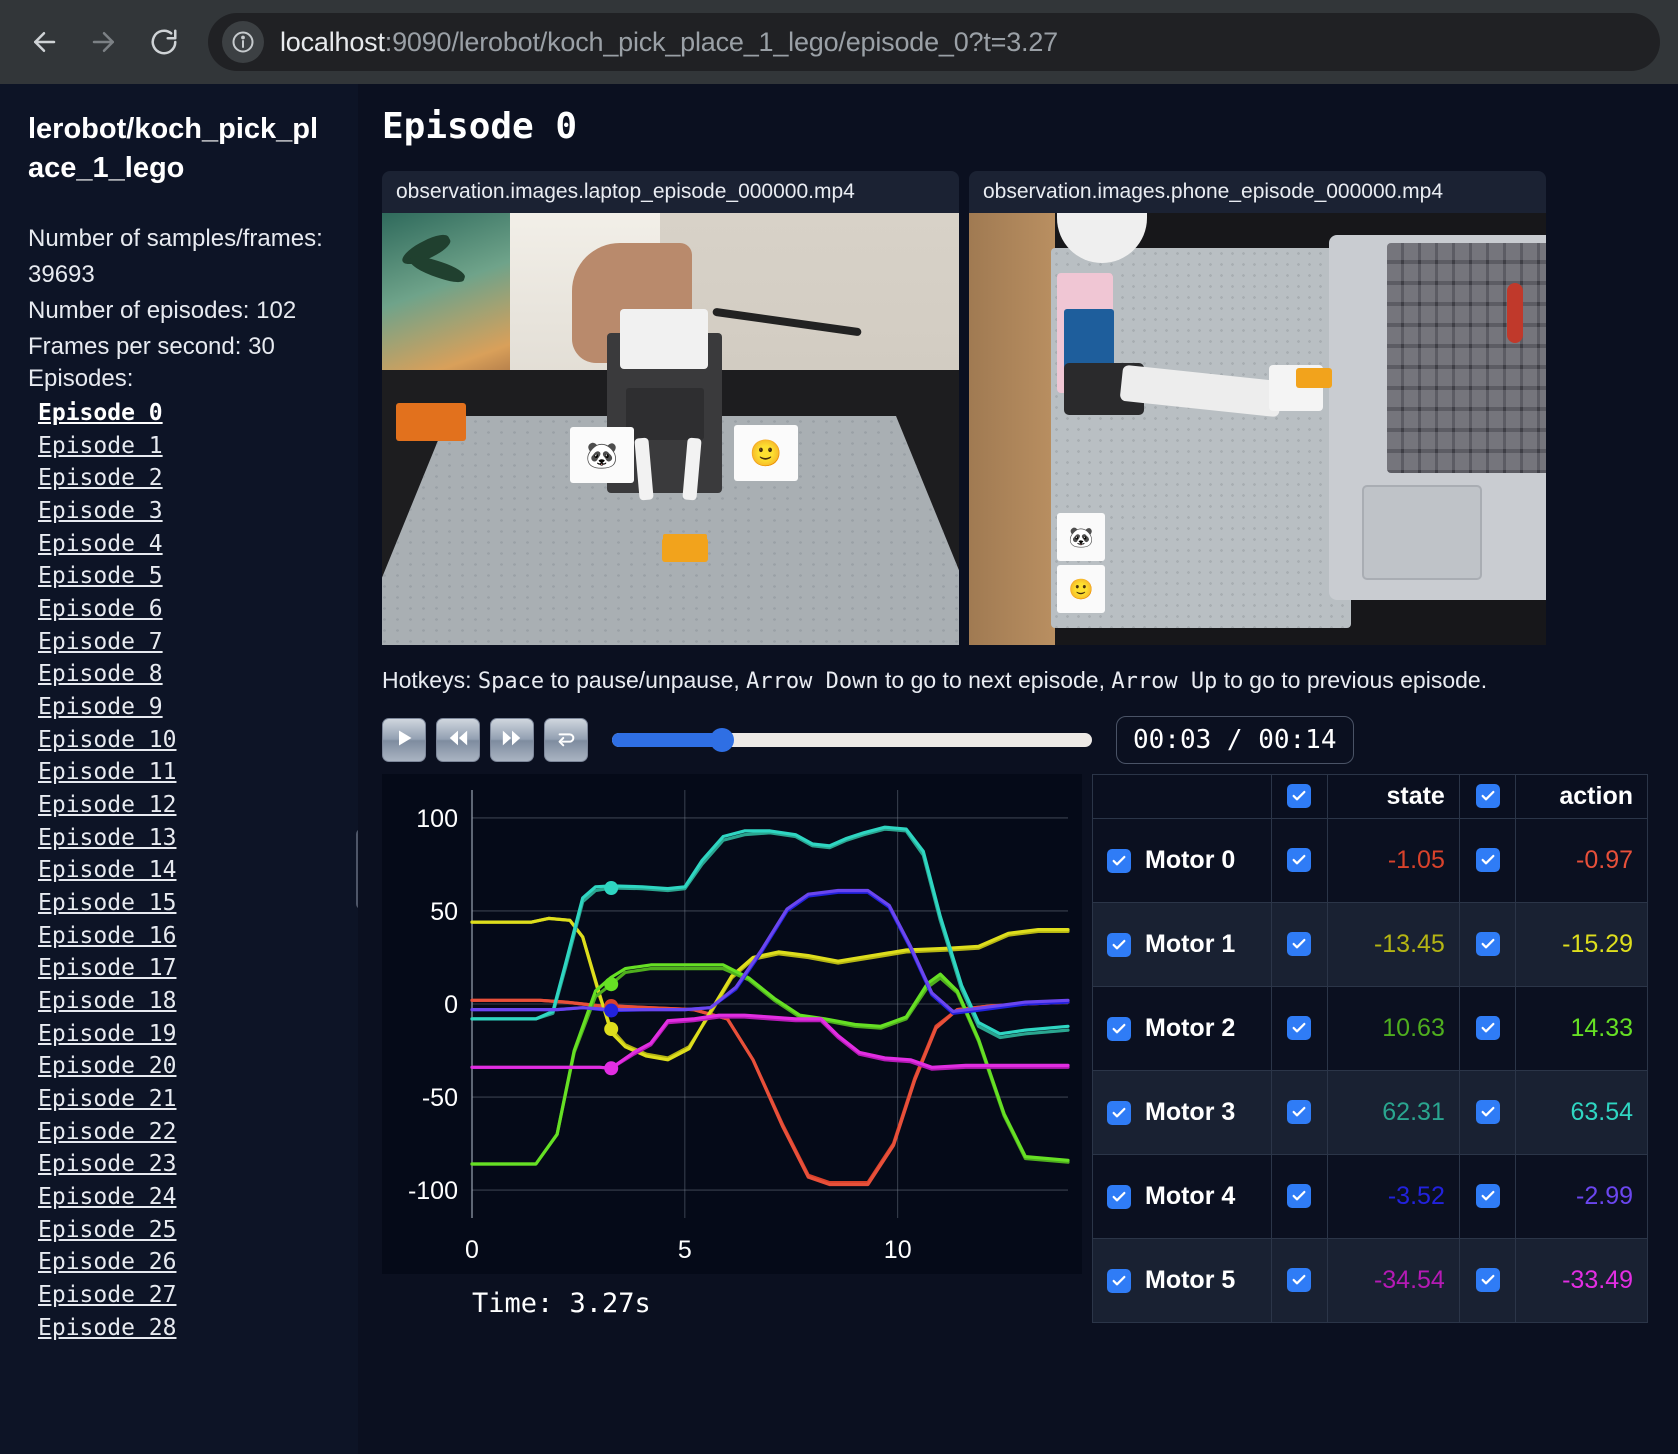 This screenshot has height=1454, width=1678. Describe the element at coordinates (107, 1033) in the screenshot. I see `sidebar-item-episode-19: Episode 19` at that location.